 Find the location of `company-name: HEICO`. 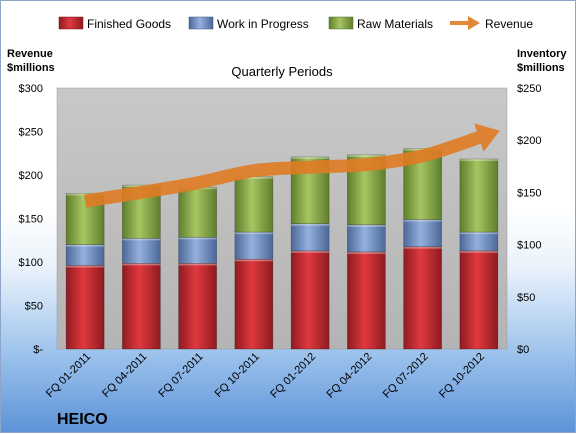

company-name: HEICO is located at coordinates (82, 419).